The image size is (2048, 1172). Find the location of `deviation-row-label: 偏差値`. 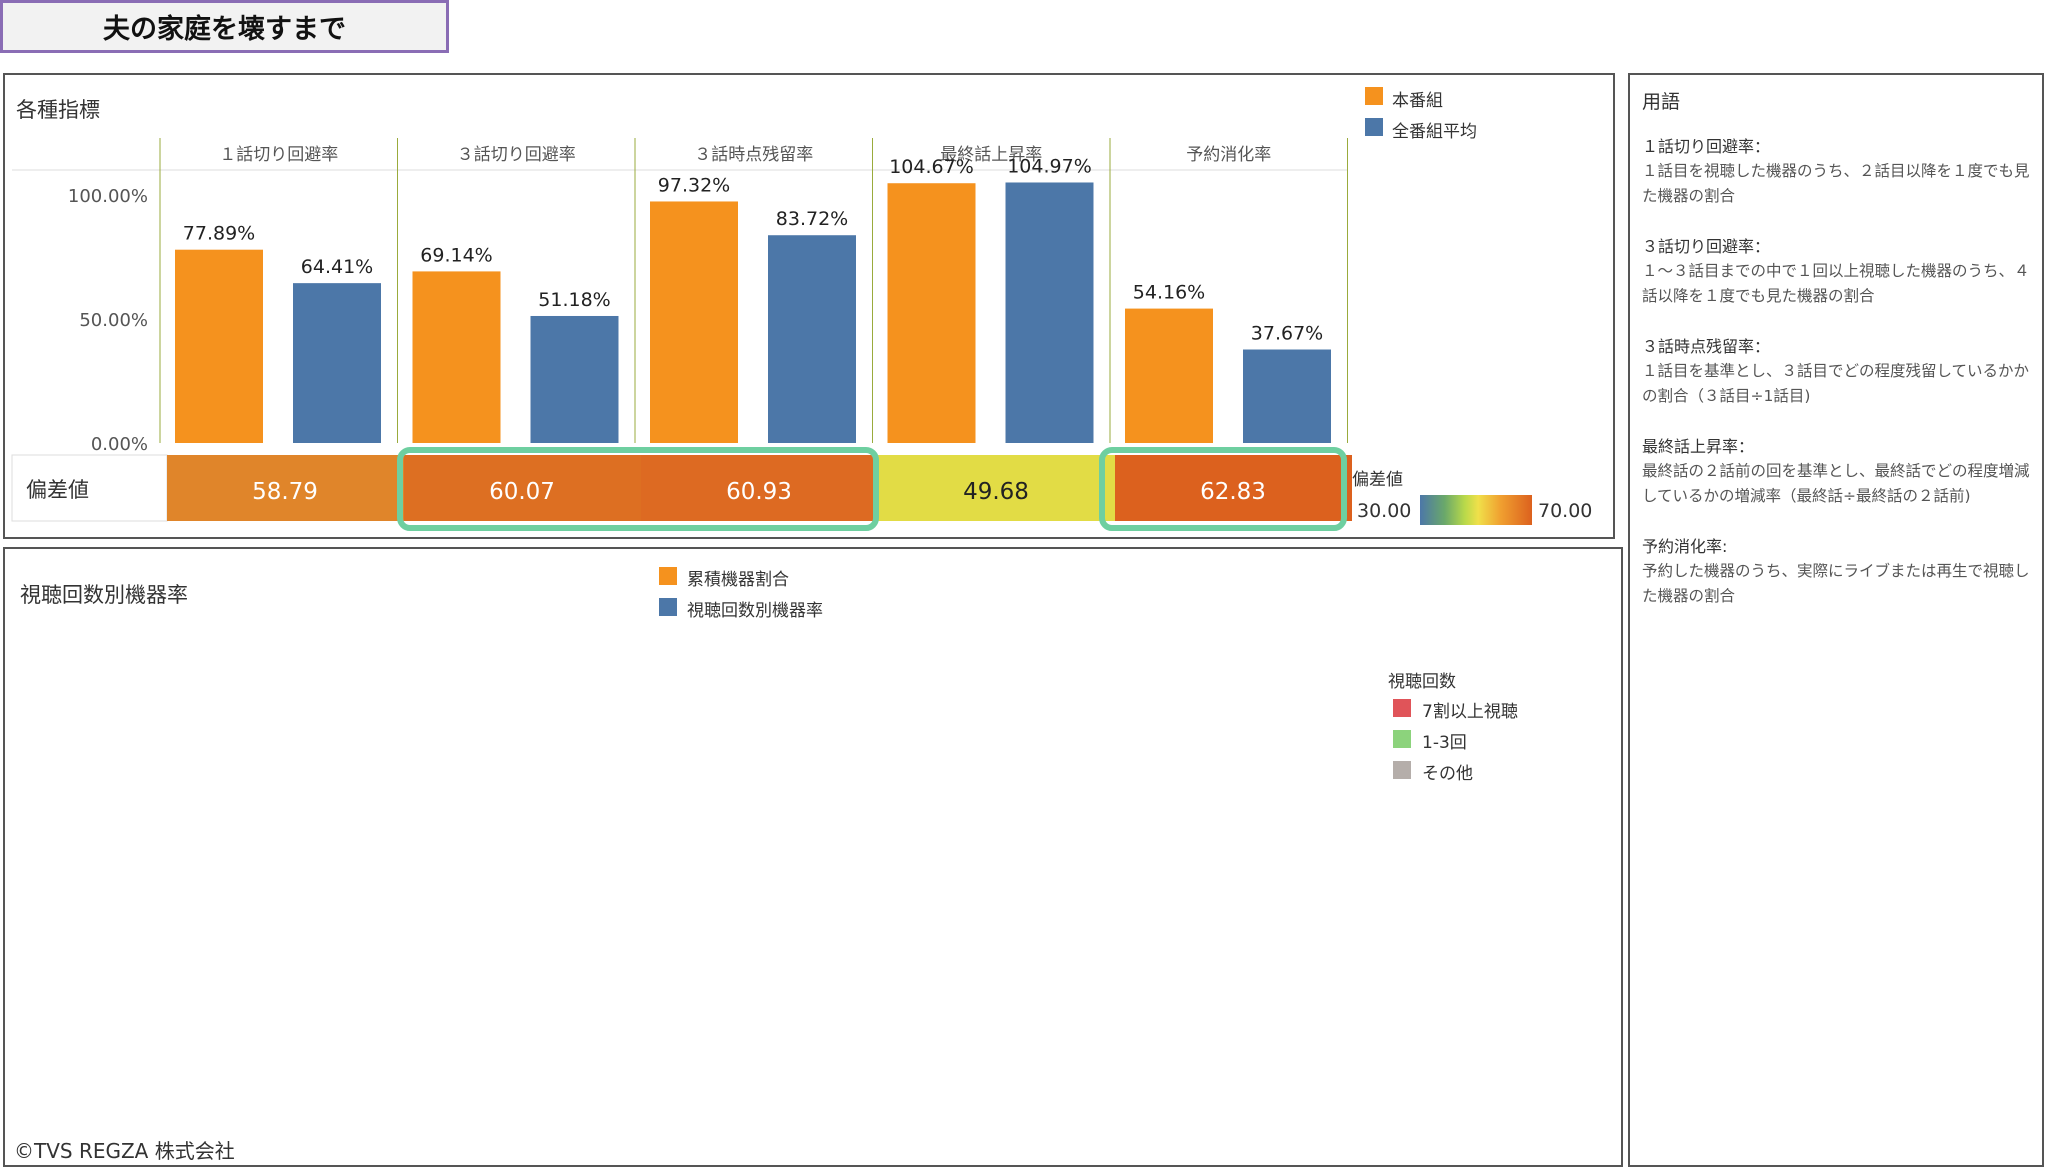

deviation-row-label: 偏差値 is located at coordinates (57, 490).